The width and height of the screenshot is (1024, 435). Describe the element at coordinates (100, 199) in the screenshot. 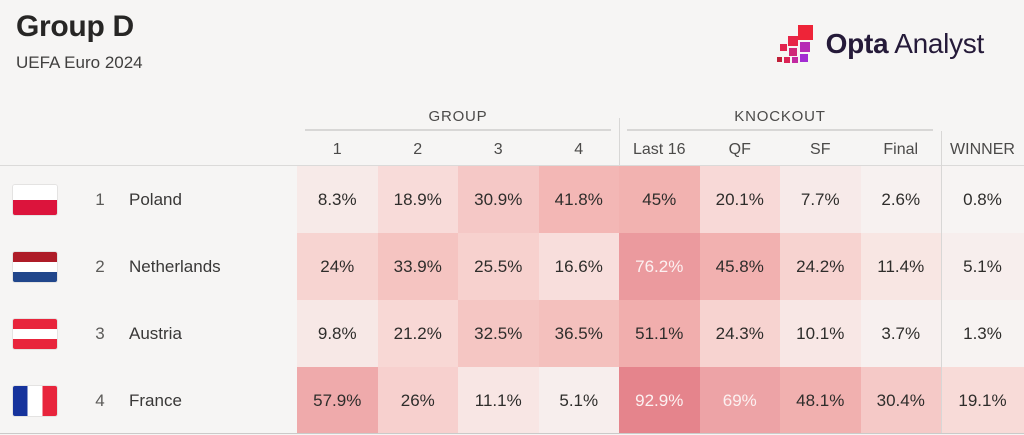

I see `team-rank: 1` at that location.